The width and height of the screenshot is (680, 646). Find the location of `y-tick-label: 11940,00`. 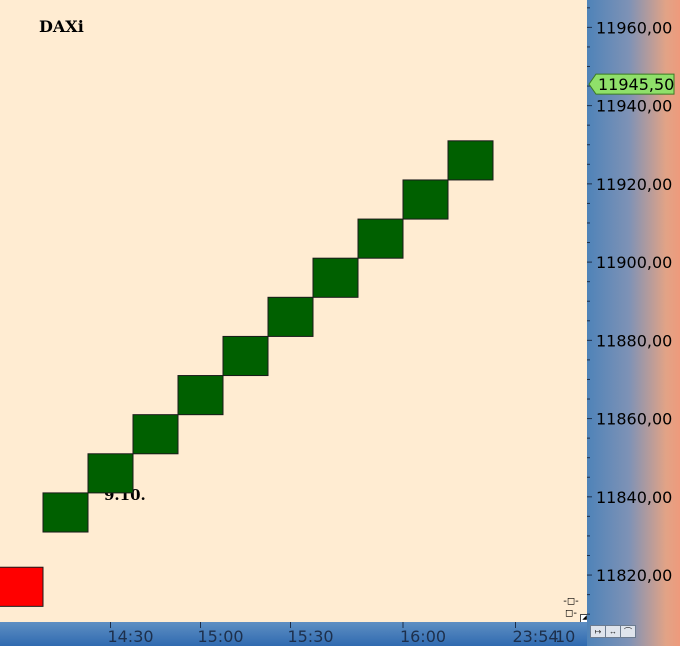

y-tick-label: 11940,00 is located at coordinates (634, 106).